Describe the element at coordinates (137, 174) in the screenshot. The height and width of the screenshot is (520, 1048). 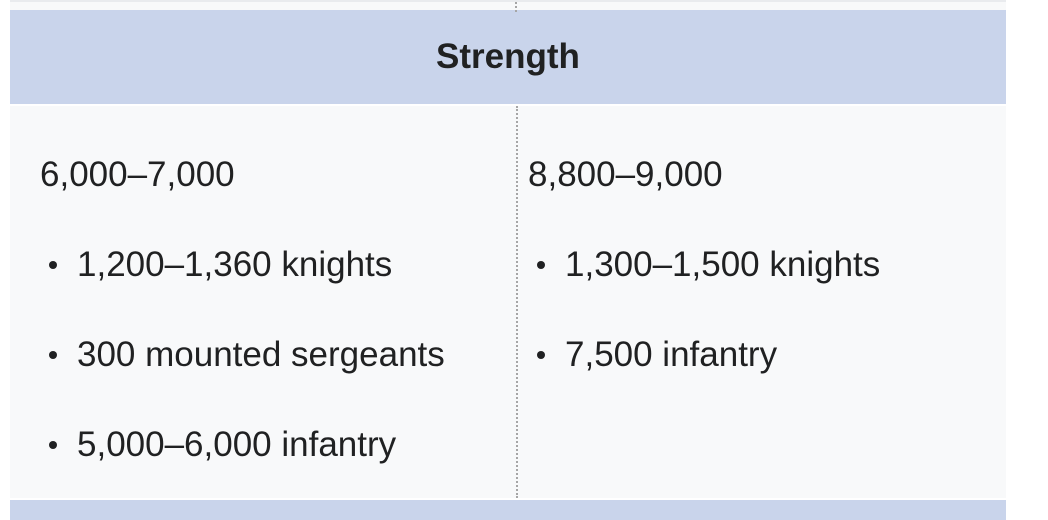
I see `left-total-strength: 6,000–7,000` at that location.